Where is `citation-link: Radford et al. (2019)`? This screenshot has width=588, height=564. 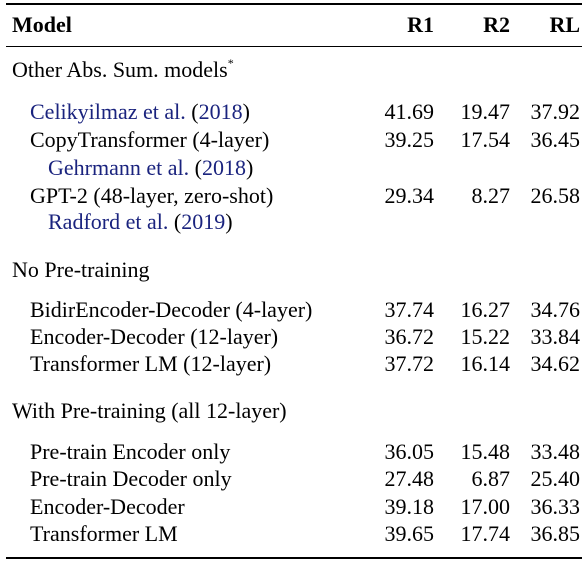 citation-link: Radford et al. (2019) is located at coordinates (140, 221).